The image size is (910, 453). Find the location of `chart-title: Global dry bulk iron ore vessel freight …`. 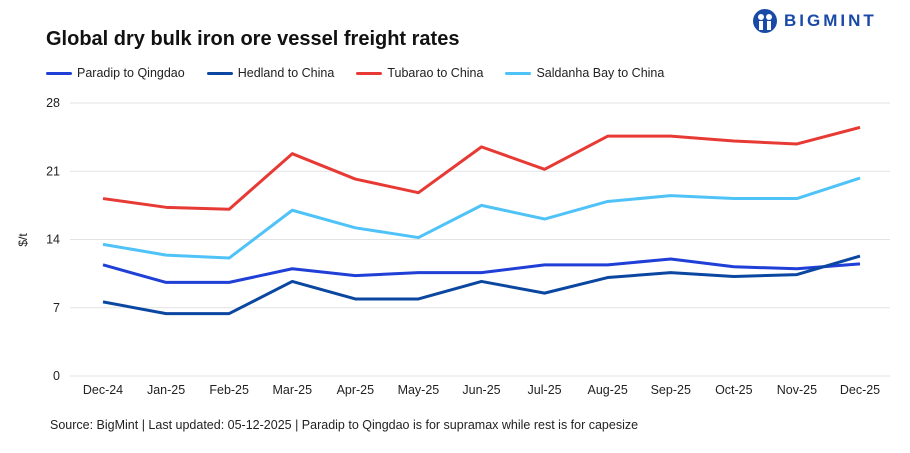

chart-title: Global dry bulk iron ore vessel freight … is located at coordinates (253, 39).